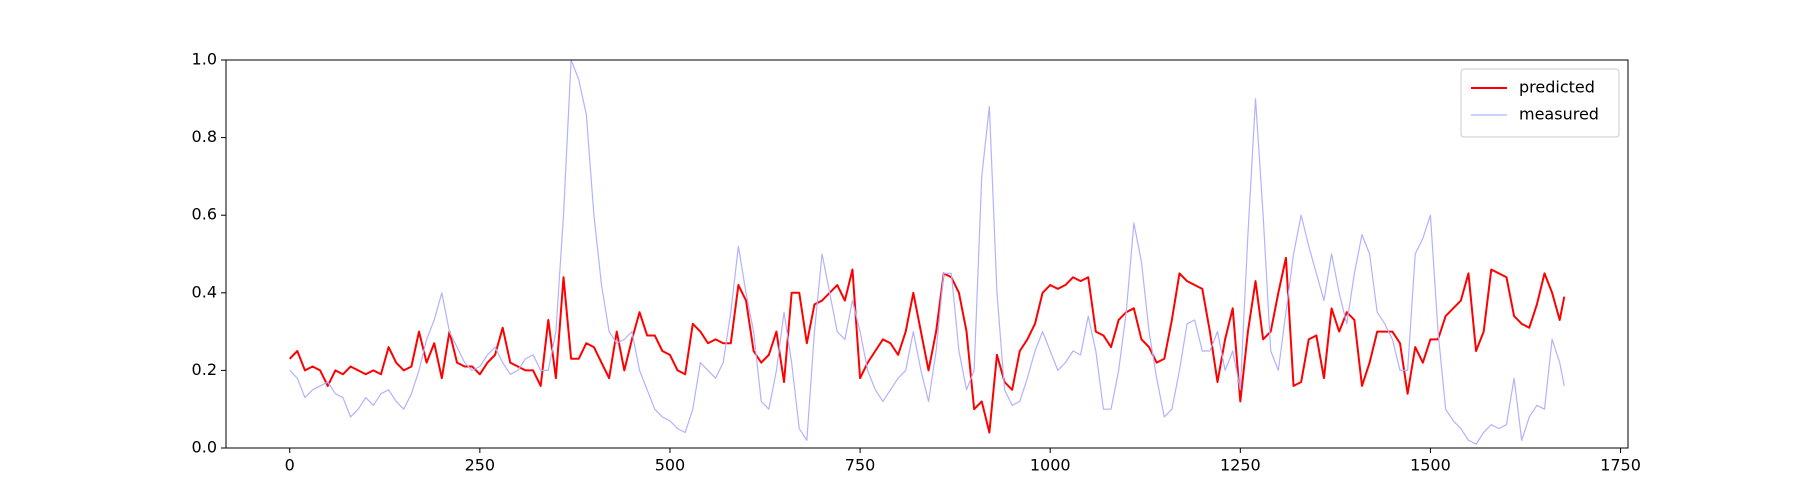  What do you see at coordinates (1620, 465) in the screenshot?
I see `x-tick-label: 1750` at bounding box center [1620, 465].